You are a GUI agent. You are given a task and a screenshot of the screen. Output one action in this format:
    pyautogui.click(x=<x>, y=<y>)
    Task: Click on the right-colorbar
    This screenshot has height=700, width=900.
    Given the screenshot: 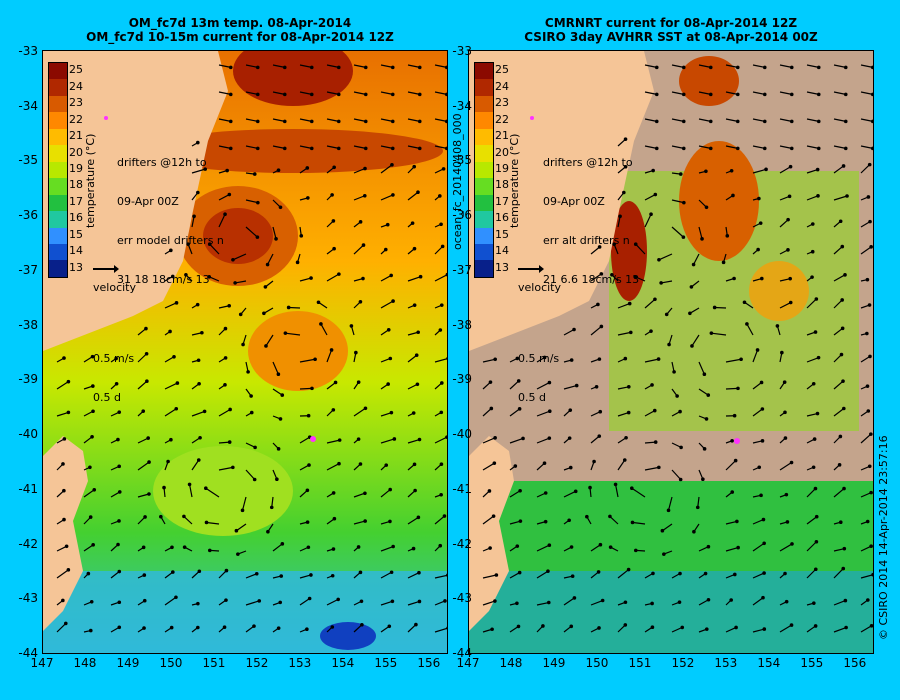 What is the action you would take?
    pyautogui.click(x=484, y=170)
    